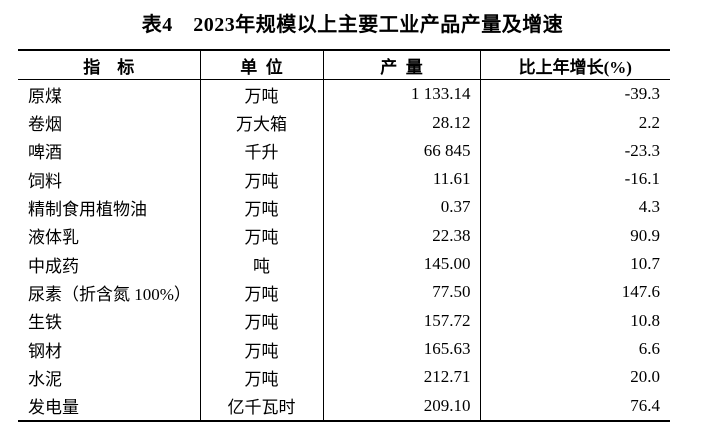 The image size is (705, 434). Describe the element at coordinates (402, 179) in the screenshot. I see `output-cell: 11.61` at that location.